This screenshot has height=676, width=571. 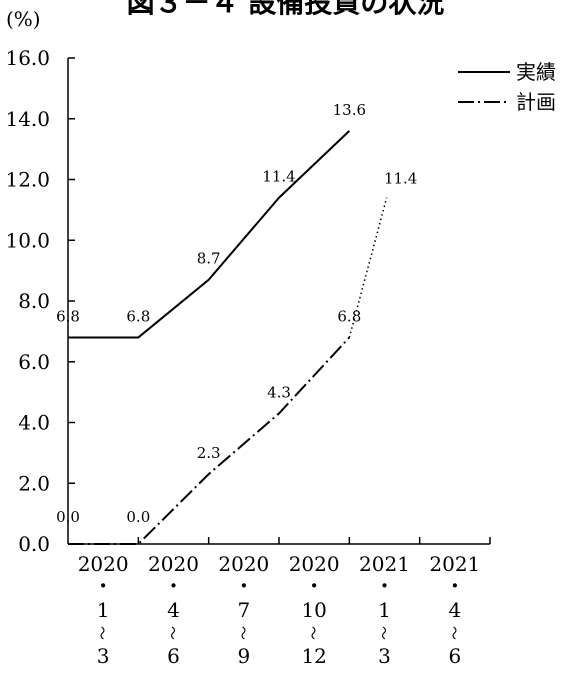 I want to click on data-label: 4.3, so click(x=279, y=392).